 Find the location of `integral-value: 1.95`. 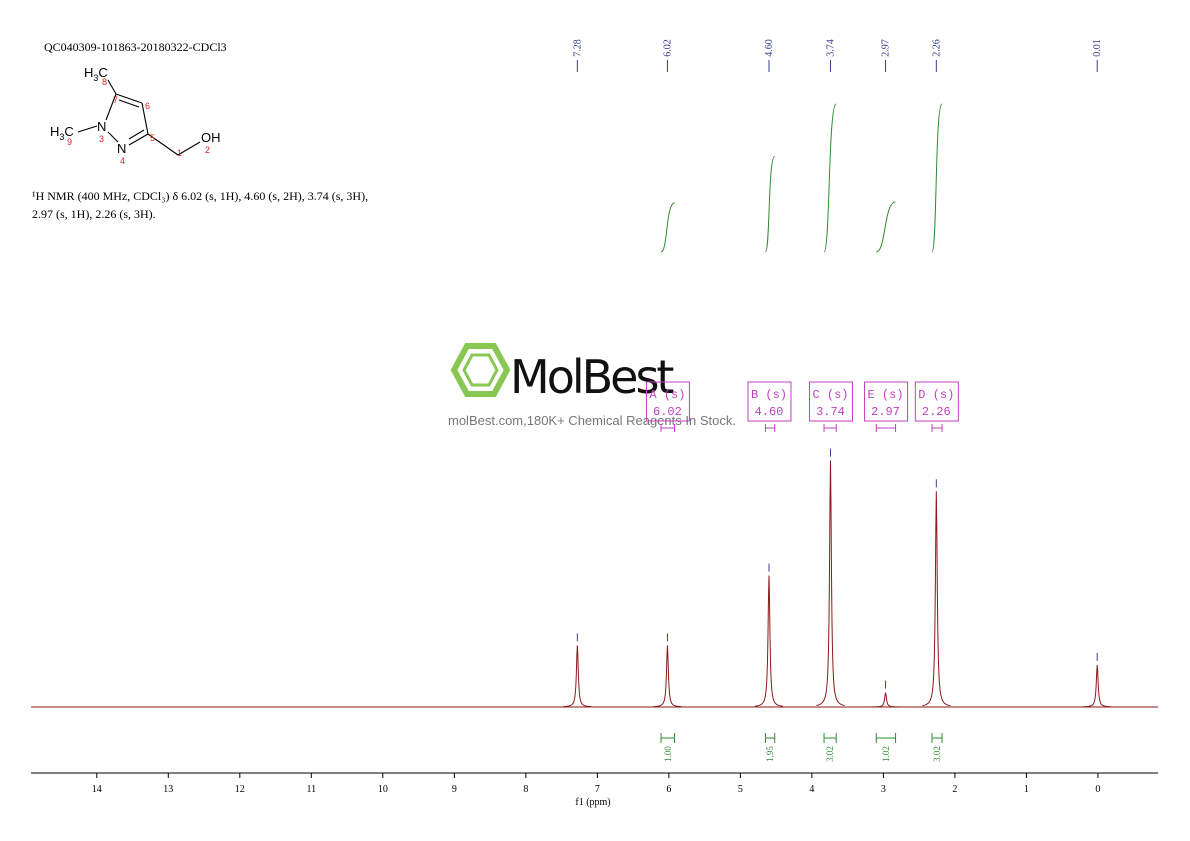

integral-value: 1.95 is located at coordinates (770, 754).